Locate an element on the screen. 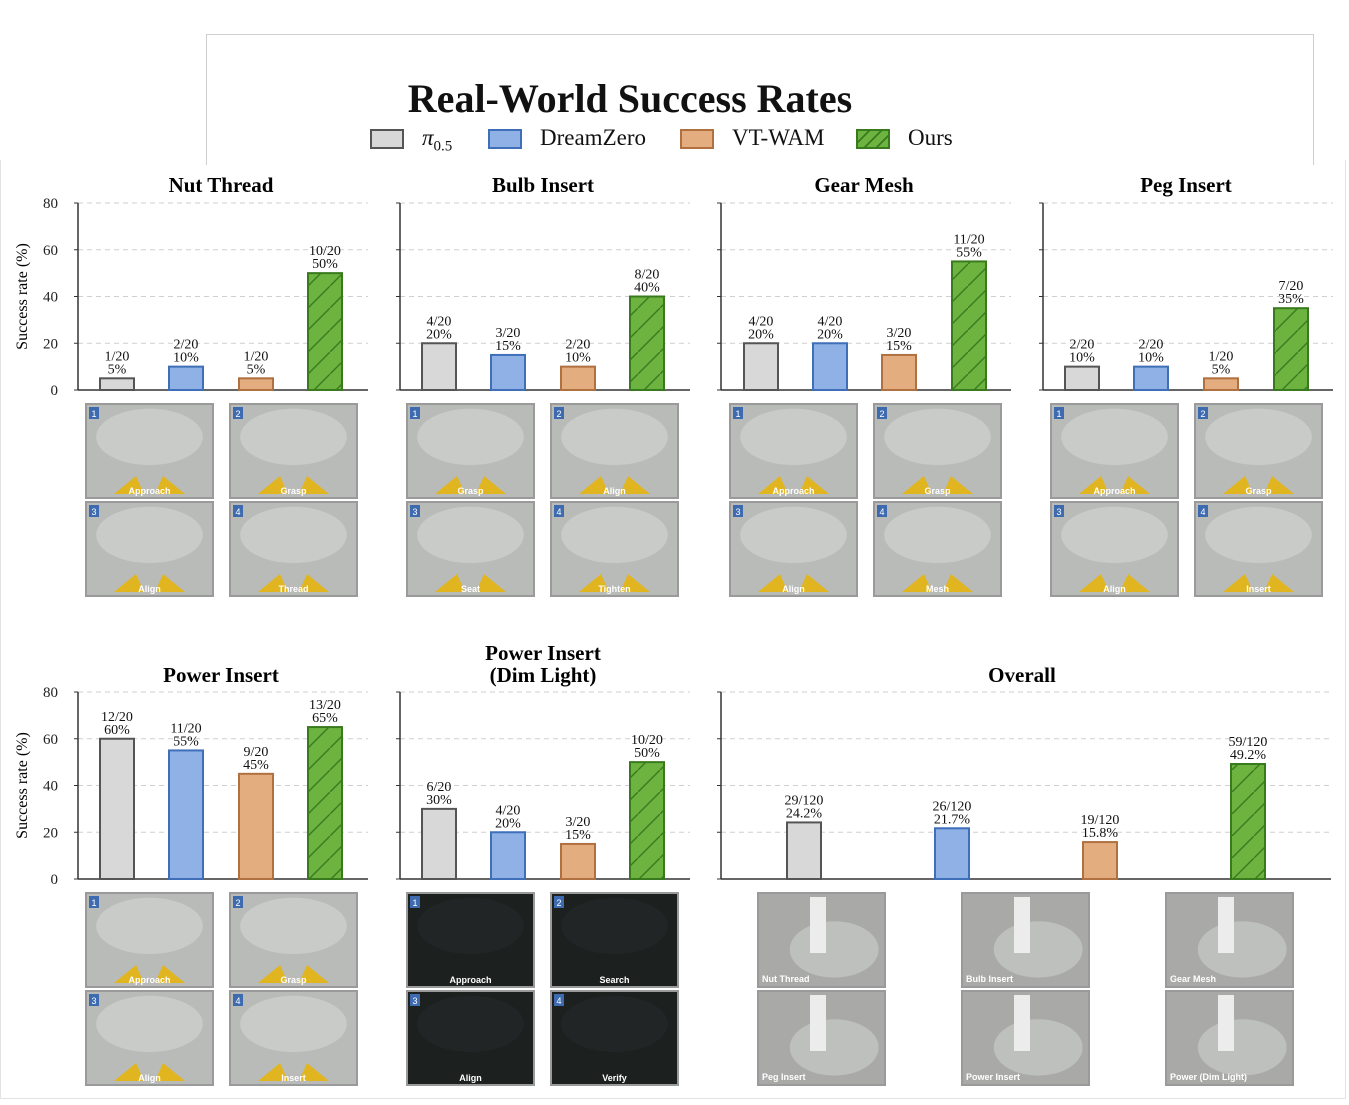 The image size is (1349, 1105). frame-index: 1 is located at coordinates (414, 414).